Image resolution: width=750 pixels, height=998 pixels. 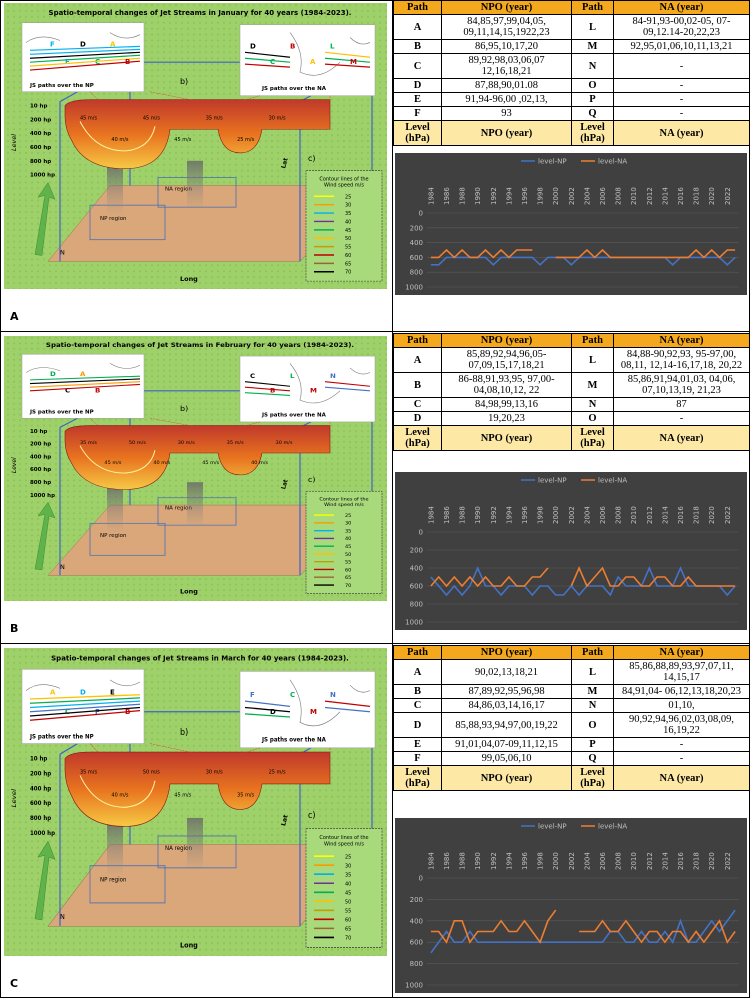 What do you see at coordinates (478, 861) in the screenshot?
I see `x-tick-label: 1990` at bounding box center [478, 861].